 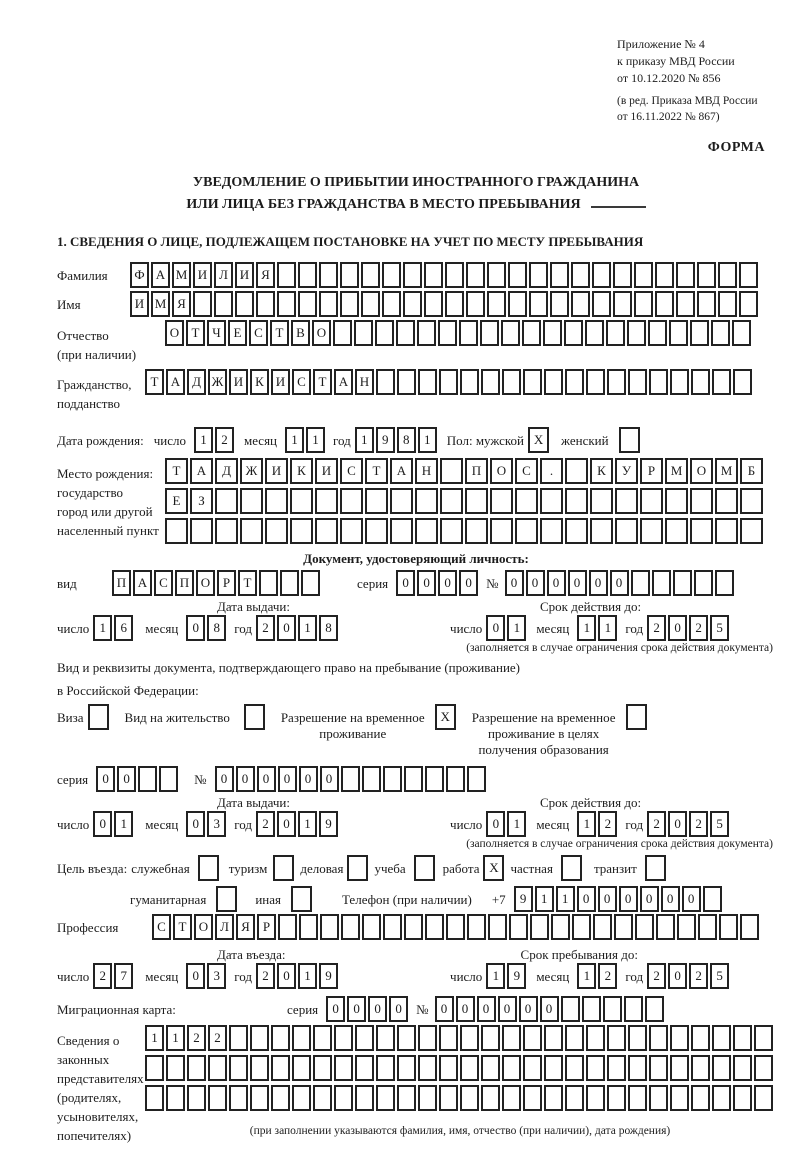 I want to click on char-cell: О, so click(x=321, y=333).